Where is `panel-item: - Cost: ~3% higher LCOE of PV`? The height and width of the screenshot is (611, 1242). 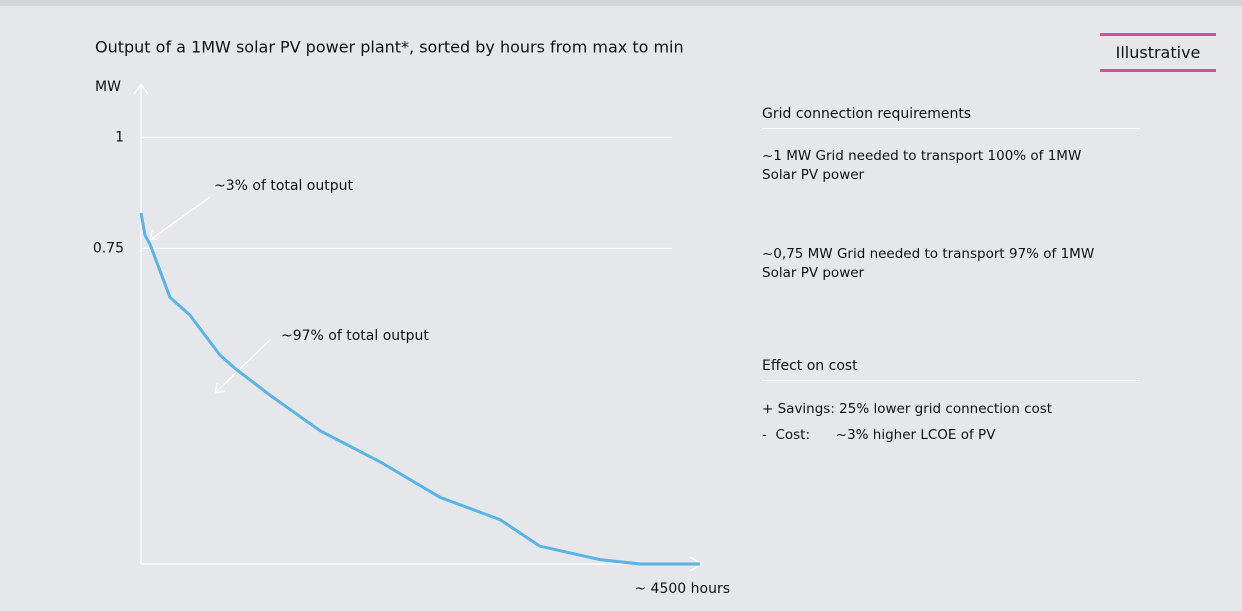 panel-item: - Cost: ~3% higher LCOE of PV is located at coordinates (879, 435).